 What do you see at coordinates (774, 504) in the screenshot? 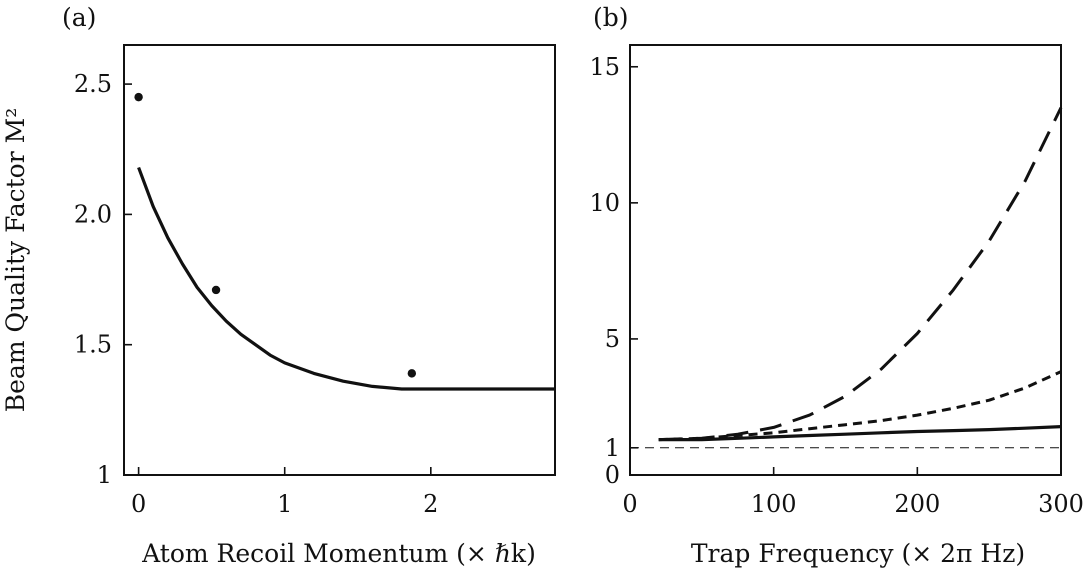
I see `panel-b-xtick-label: 100` at bounding box center [774, 504].